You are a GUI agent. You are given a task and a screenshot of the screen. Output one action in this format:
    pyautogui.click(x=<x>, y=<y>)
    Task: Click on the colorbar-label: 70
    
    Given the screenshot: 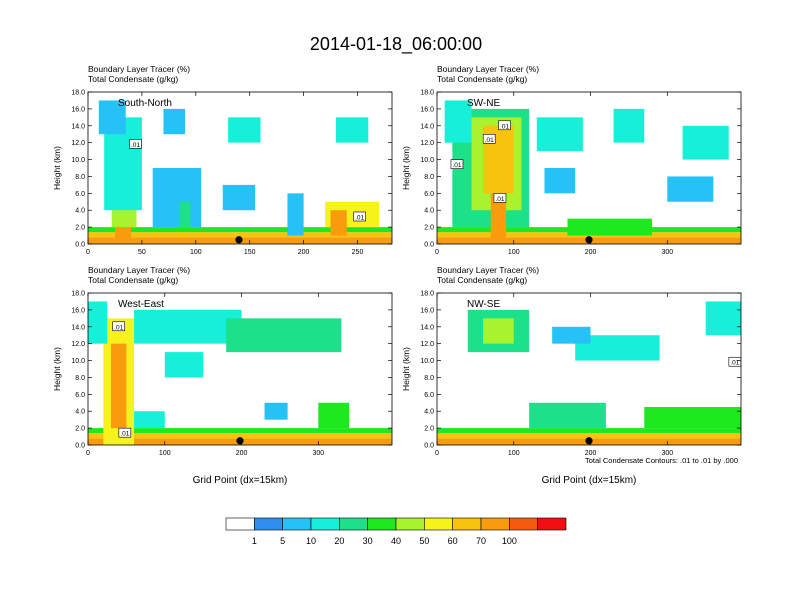 What is the action you would take?
    pyautogui.click(x=481, y=541)
    